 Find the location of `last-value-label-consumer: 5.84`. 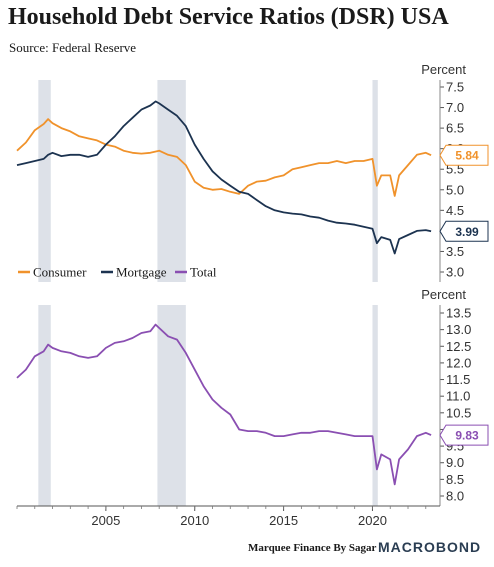

last-value-label-consumer: 5.84 is located at coordinates (467, 156).